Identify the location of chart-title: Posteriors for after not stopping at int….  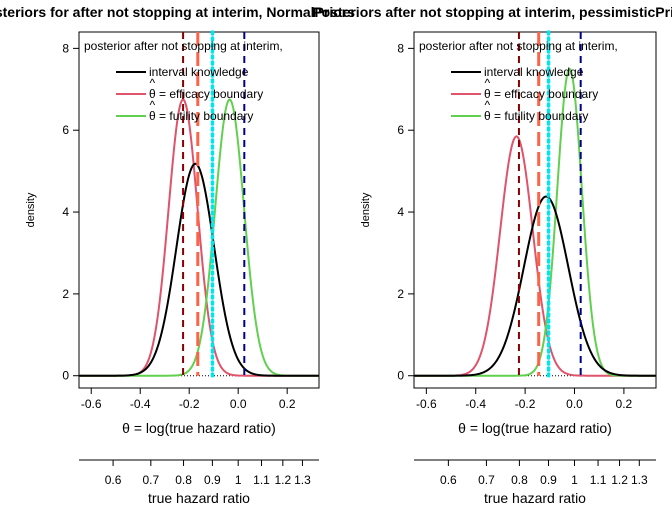
(177, 12).